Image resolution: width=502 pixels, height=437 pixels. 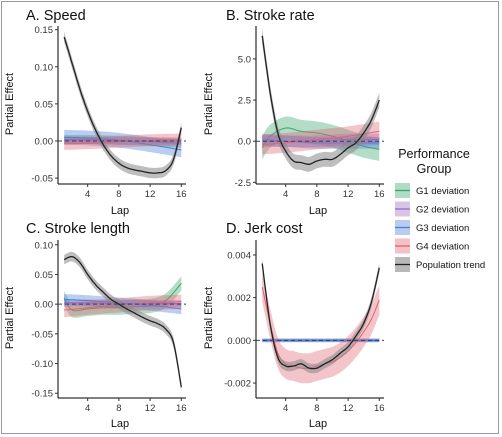 I want to click on panel-a-line-g2-deviation, so click(x=123, y=140).